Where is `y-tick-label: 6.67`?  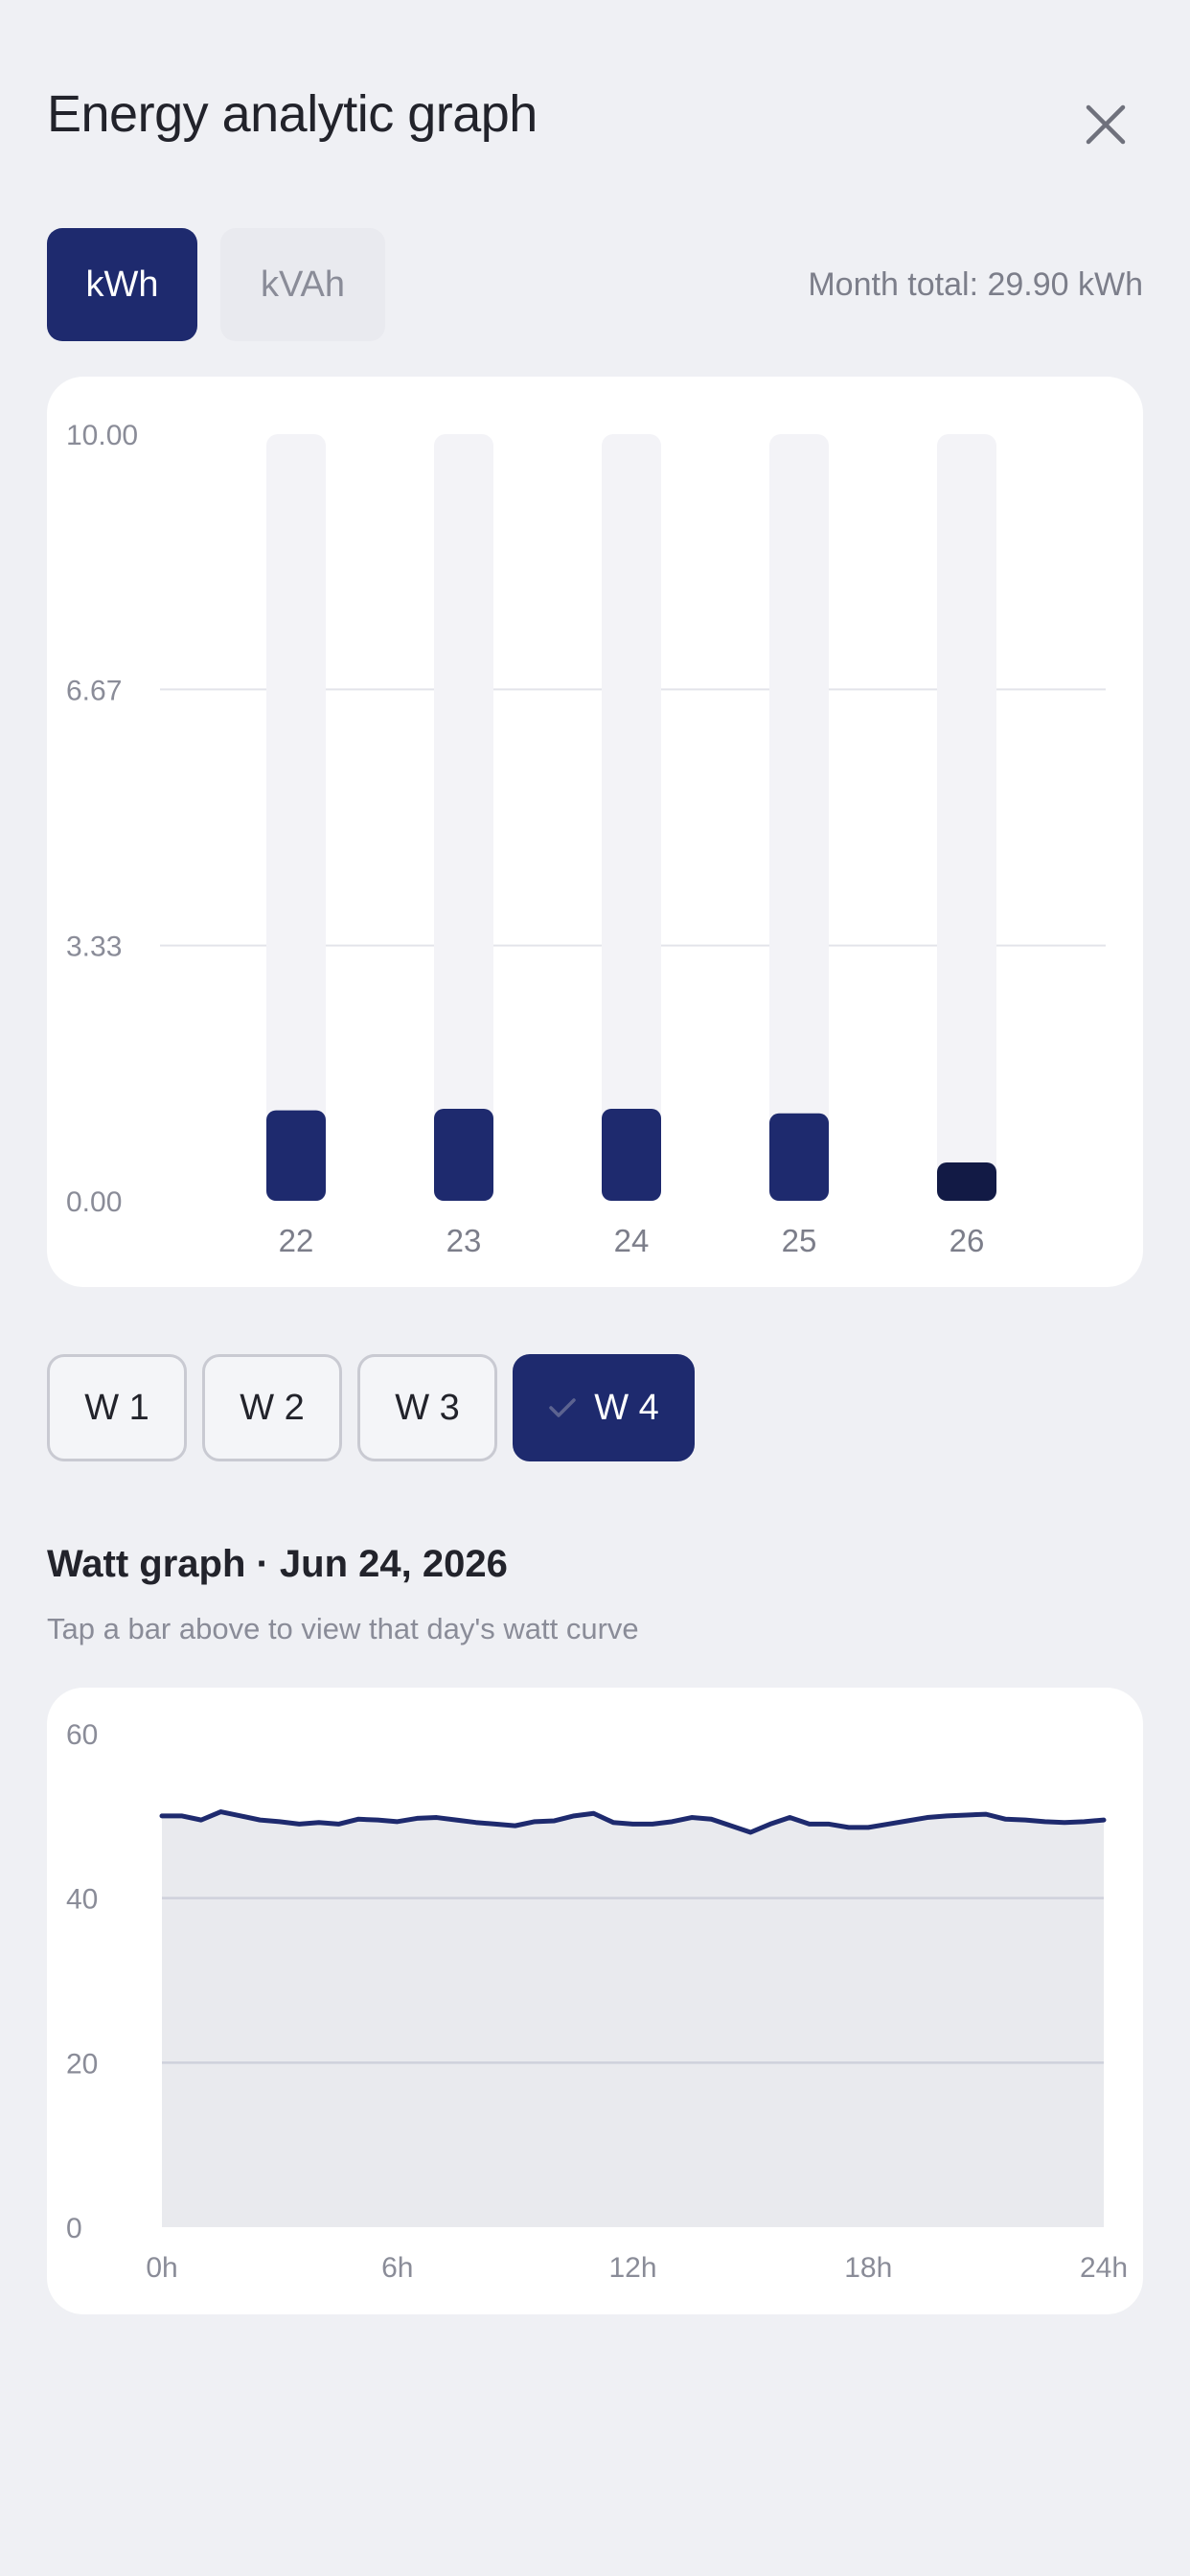 y-tick-label: 6.67 is located at coordinates (94, 690).